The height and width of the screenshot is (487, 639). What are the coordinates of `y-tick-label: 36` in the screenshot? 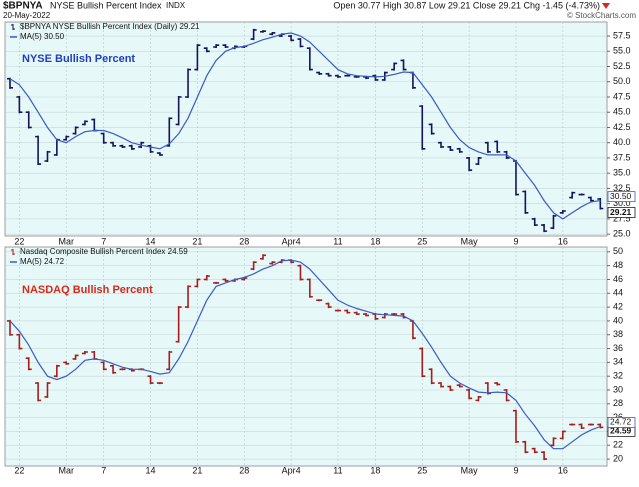 It's located at (618, 348).